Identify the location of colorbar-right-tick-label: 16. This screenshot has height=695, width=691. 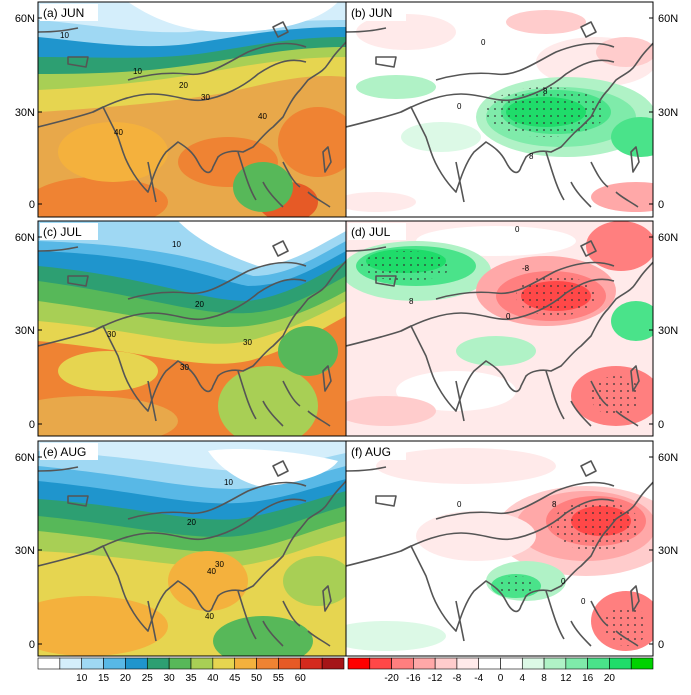
(588, 678).